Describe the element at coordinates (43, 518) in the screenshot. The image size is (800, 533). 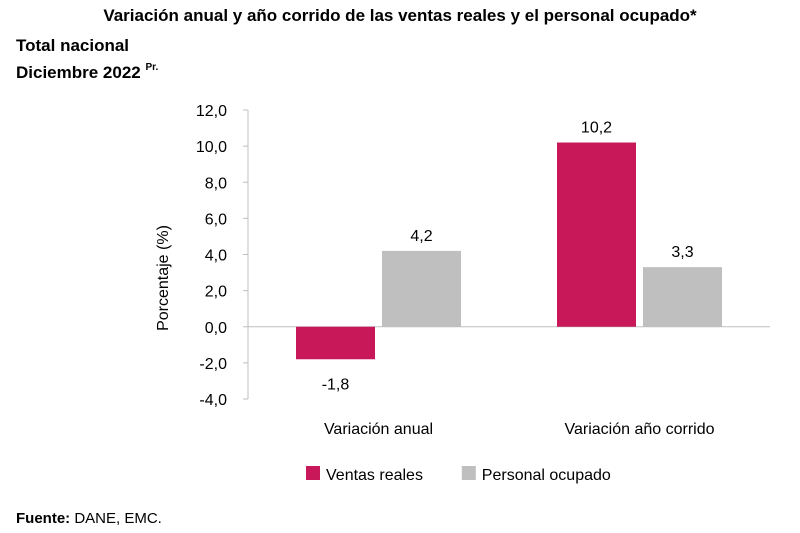
I see `source-label: Fuente:` at that location.